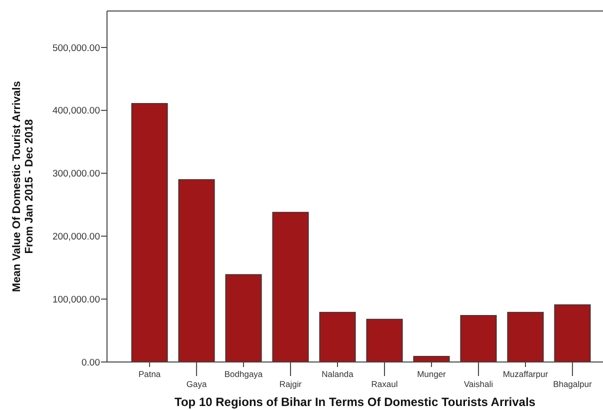 The height and width of the screenshot is (410, 603). Describe the element at coordinates (76, 48) in the screenshot. I see `y-tick-label: 500,000.00` at that location.